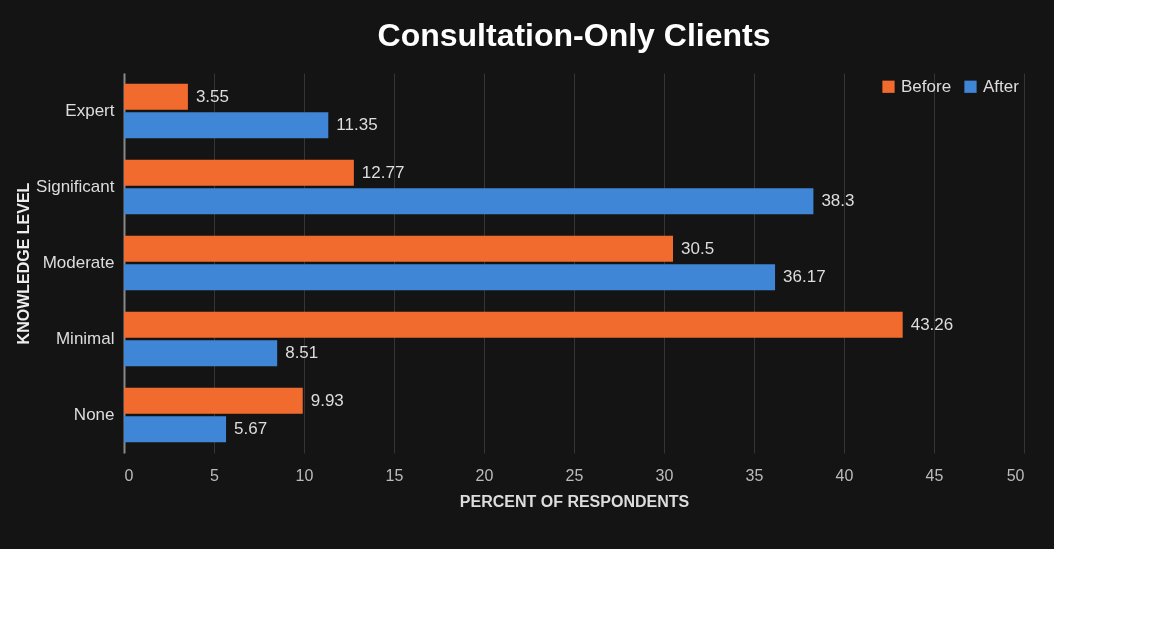 The height and width of the screenshot is (637, 1165). I want to click on x-tick-label: 45, so click(934, 475).